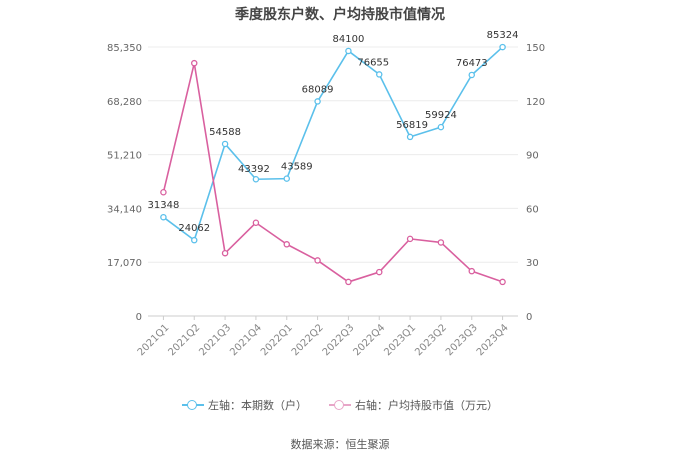  Describe the element at coordinates (370, 340) in the screenshot. I see `x-tick-label: 2022Q4` at that location.